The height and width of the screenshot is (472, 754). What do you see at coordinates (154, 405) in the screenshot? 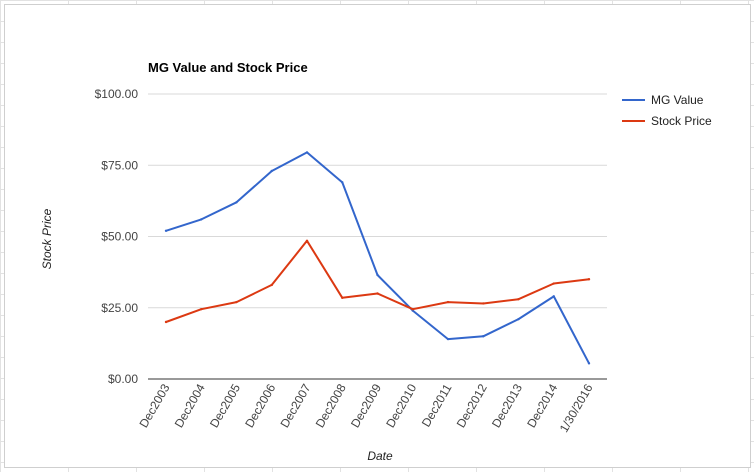
I see `x-tick-label: Dec2003` at bounding box center [154, 405].